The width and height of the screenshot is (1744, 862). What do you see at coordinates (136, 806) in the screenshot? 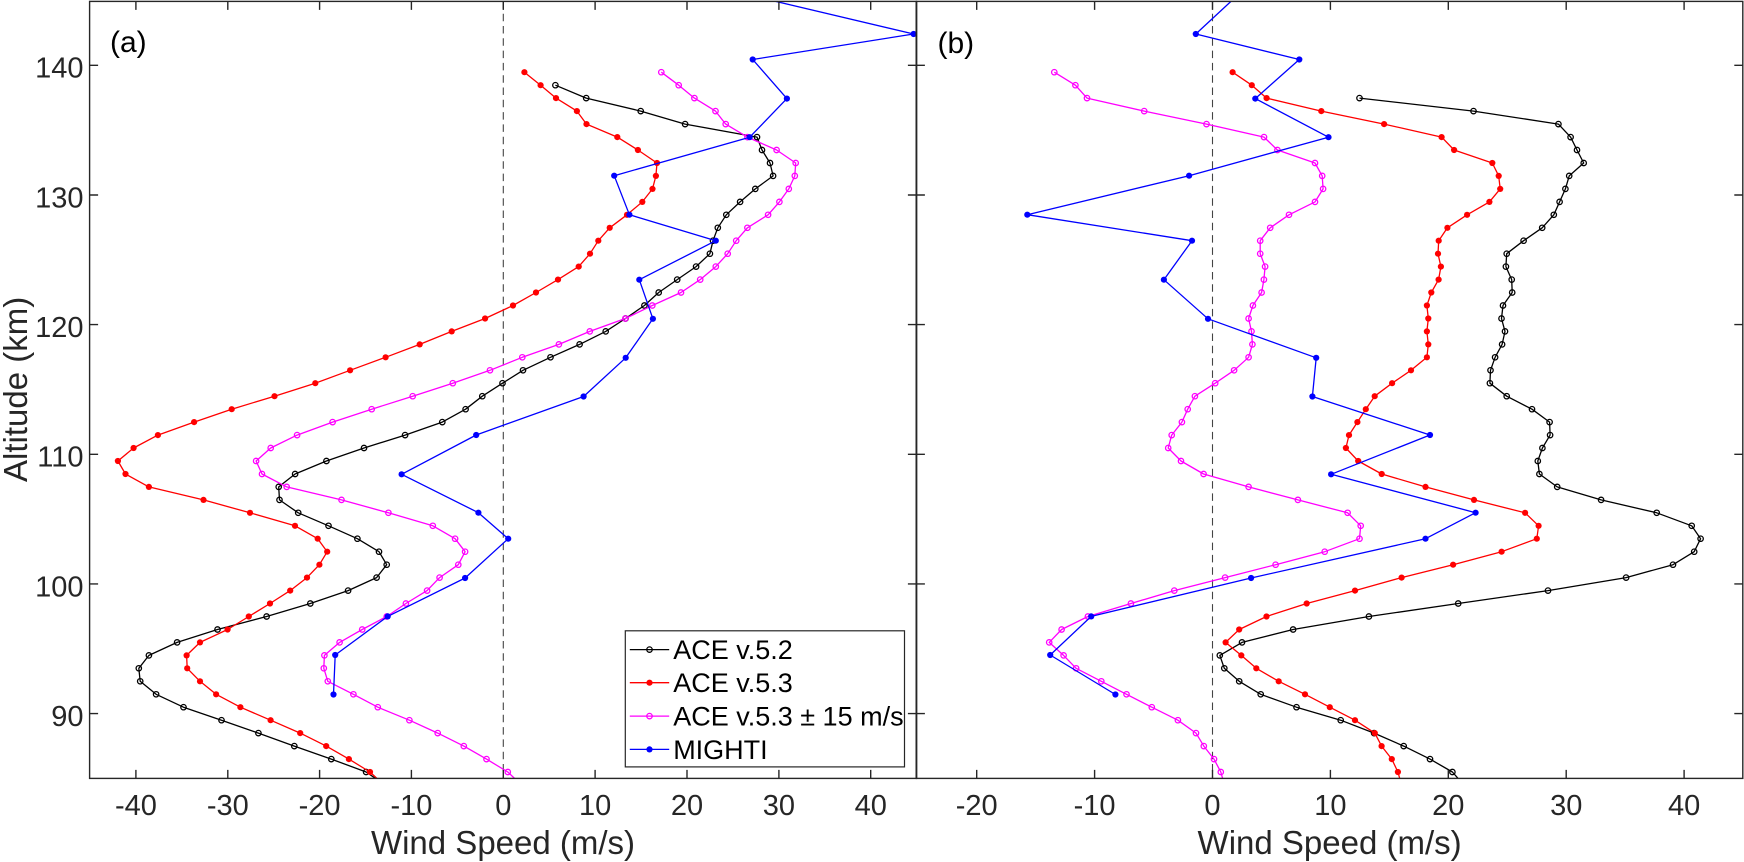
I see `svg-text: -40` at bounding box center [136, 806].